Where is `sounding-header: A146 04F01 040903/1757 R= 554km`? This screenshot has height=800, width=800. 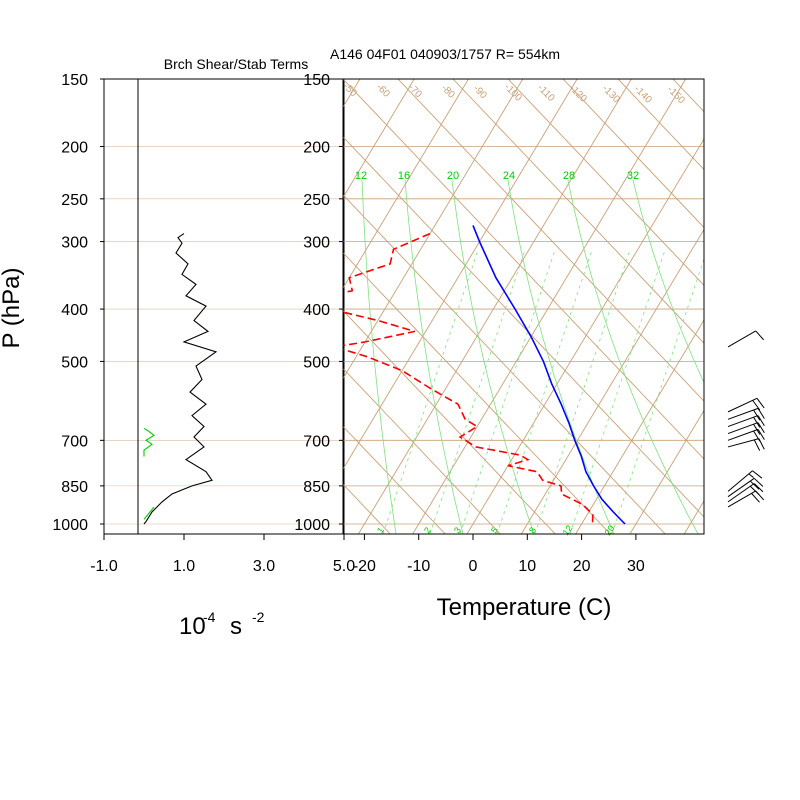 sounding-header: A146 04F01 040903/1757 R= 554km is located at coordinates (445, 54).